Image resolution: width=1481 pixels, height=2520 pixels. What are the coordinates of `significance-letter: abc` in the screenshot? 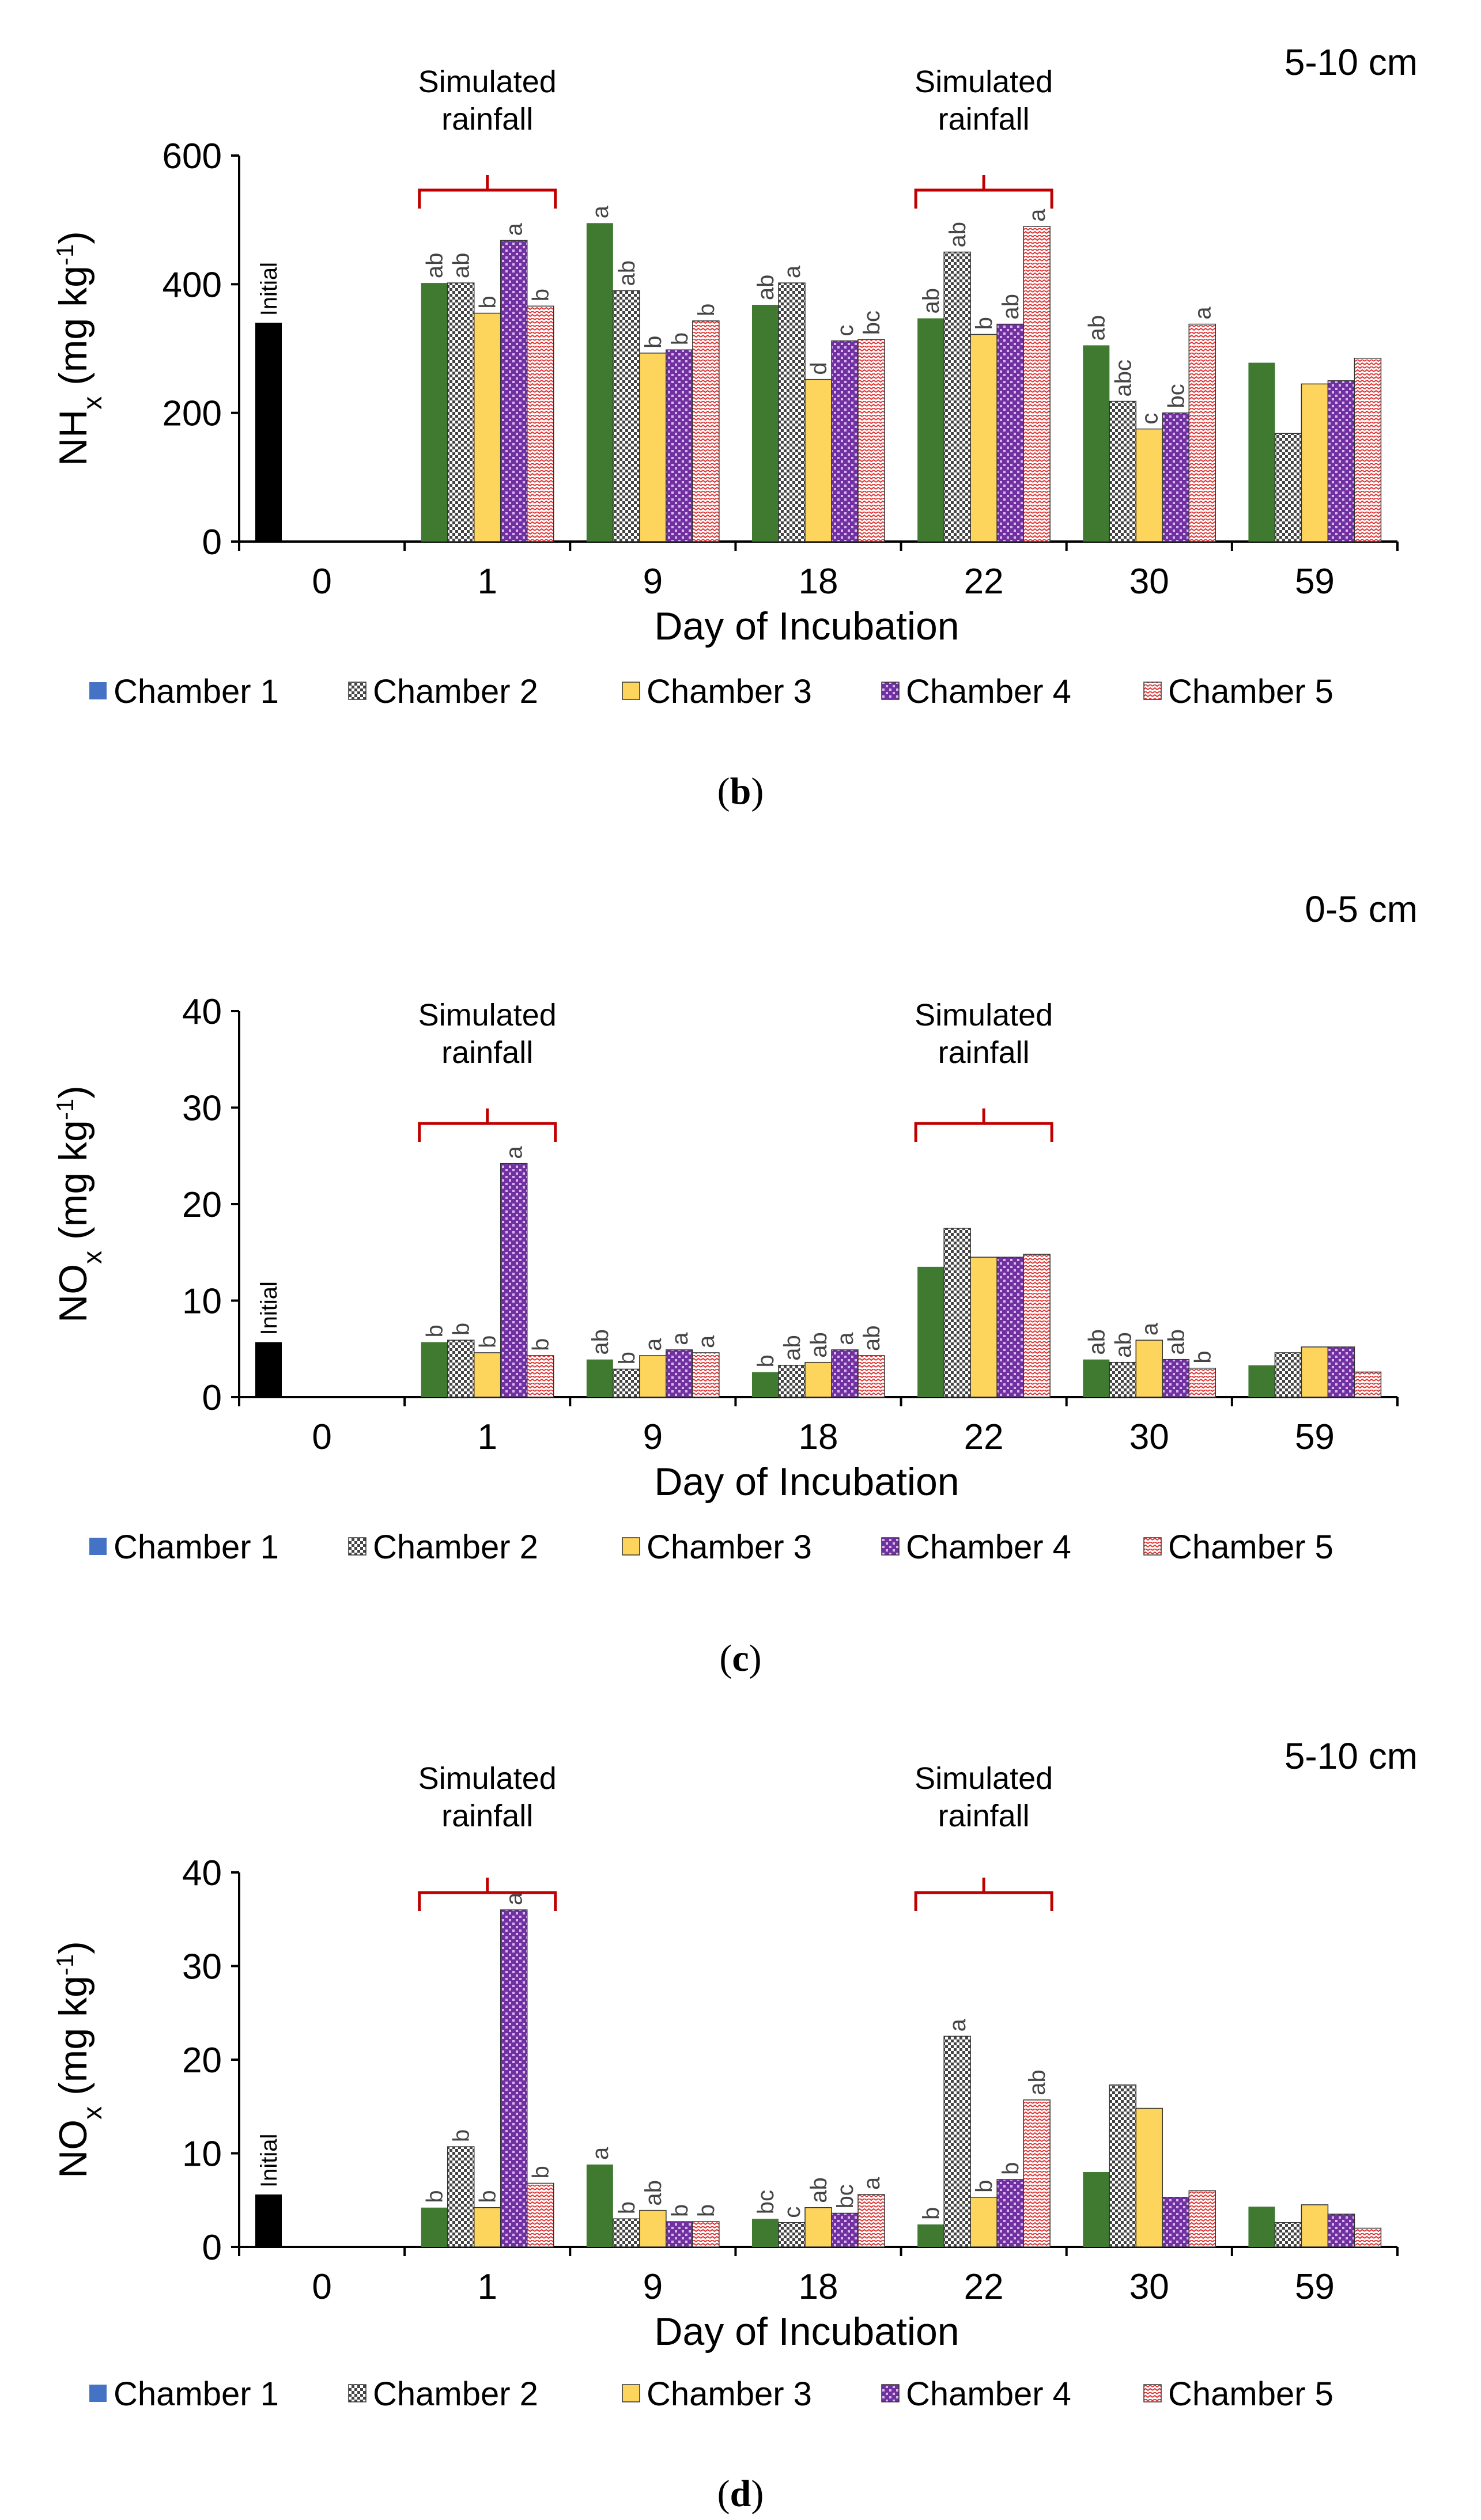 It's located at (1123, 379).